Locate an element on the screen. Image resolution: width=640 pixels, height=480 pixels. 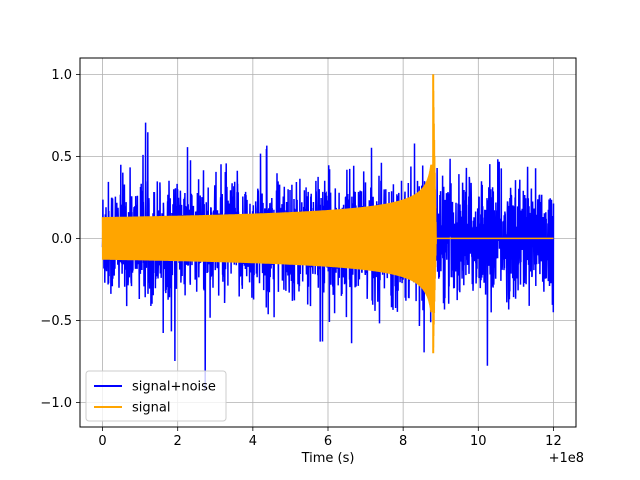
x-tick-label: 6 is located at coordinates (328, 441).